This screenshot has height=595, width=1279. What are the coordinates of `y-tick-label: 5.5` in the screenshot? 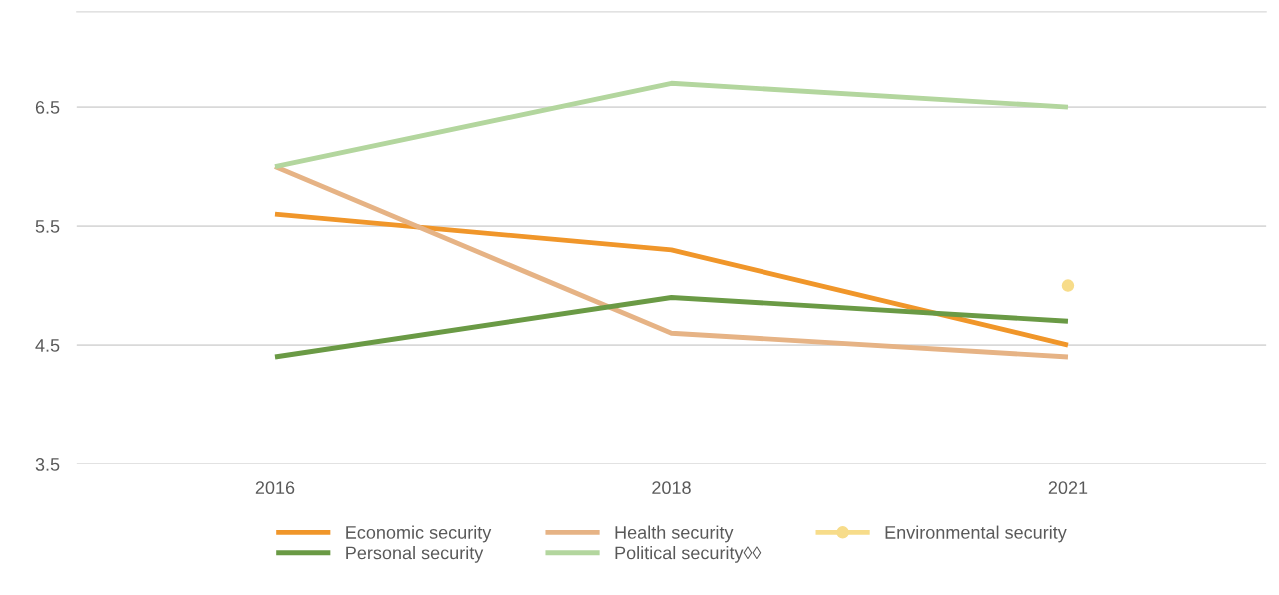 It's located at (47, 226).